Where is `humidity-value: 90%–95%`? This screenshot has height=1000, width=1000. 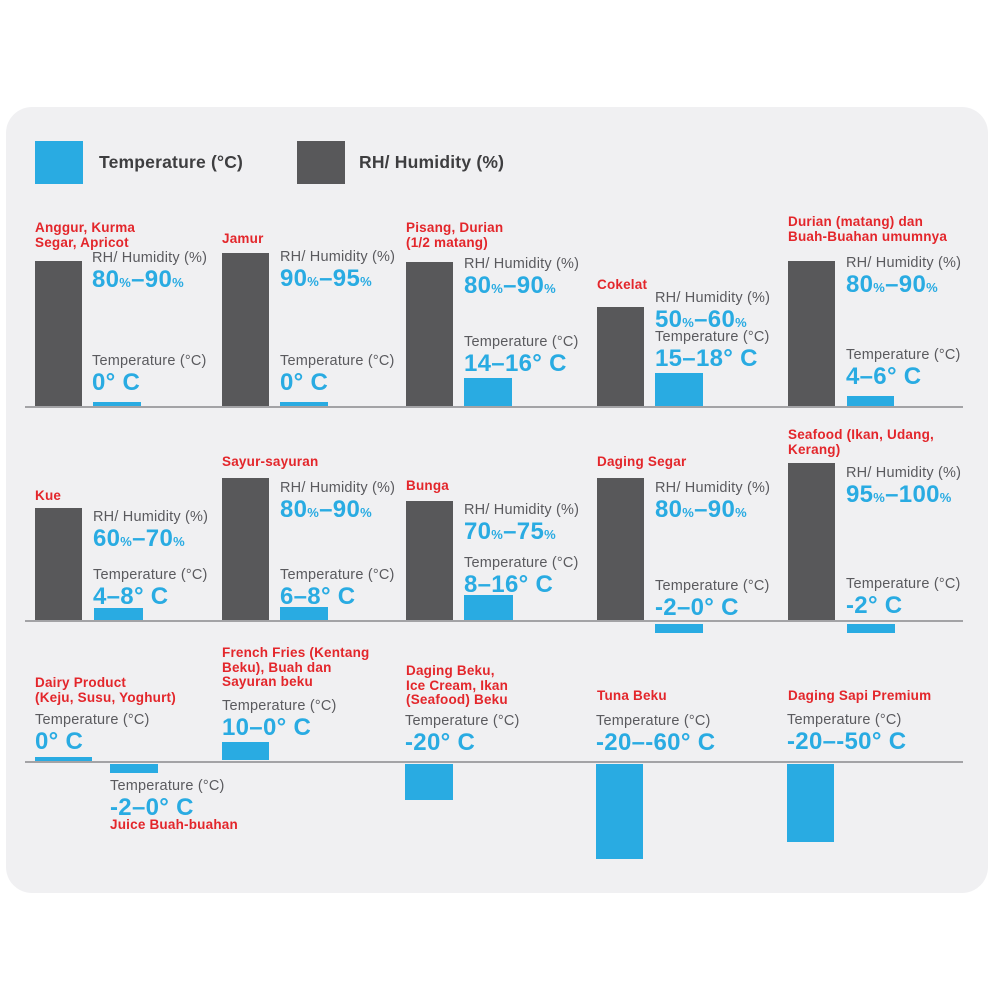 humidity-value: 90%–95% is located at coordinates (326, 278).